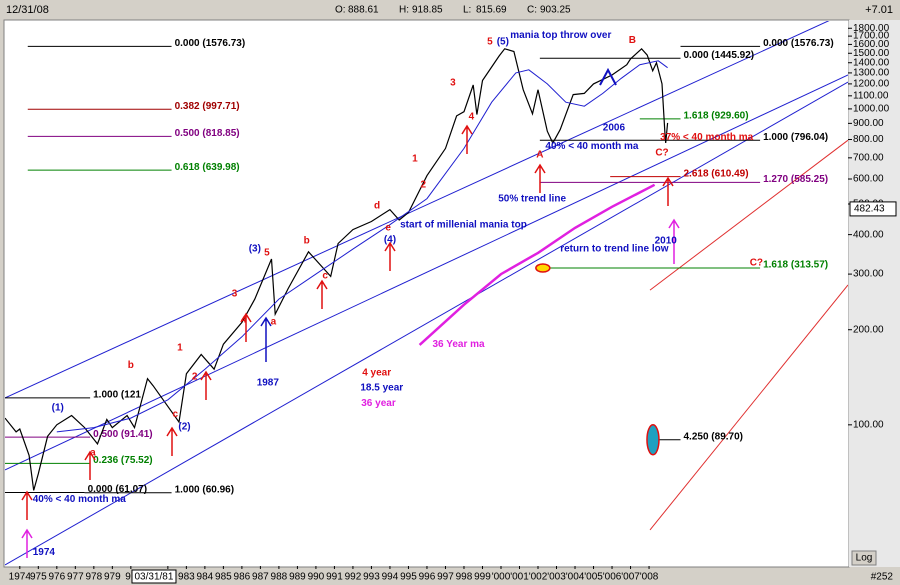 Image resolution: width=900 pixels, height=585 pixels. Describe the element at coordinates (716, 116) in the screenshot. I see `fib-label: 1.618 (929.60)` at that location.